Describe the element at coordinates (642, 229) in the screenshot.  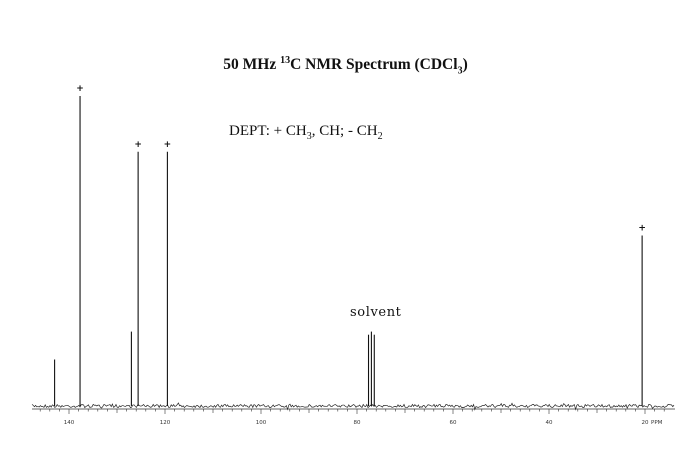
I see `dept-plus-marker-8: +` at that location.